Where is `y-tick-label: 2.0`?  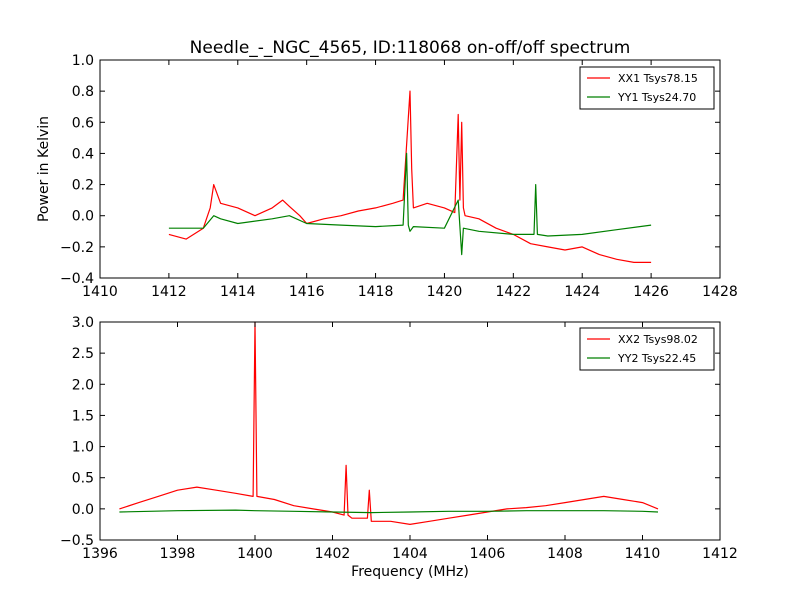 y-tick-label: 2.0 is located at coordinates (83, 385).